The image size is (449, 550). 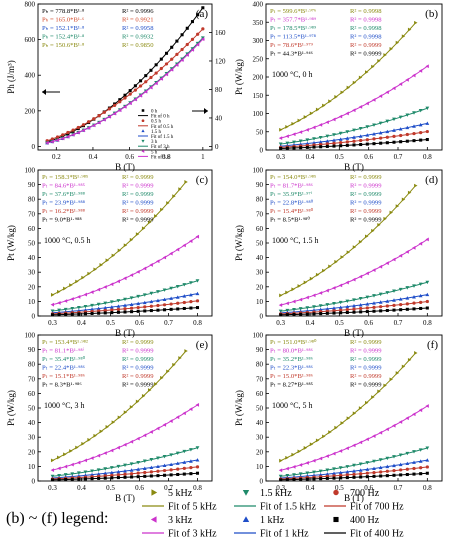 What do you see at coordinates (260, 379) in the screenshot?
I see `y-tick-label: 70` at bounding box center [260, 379].